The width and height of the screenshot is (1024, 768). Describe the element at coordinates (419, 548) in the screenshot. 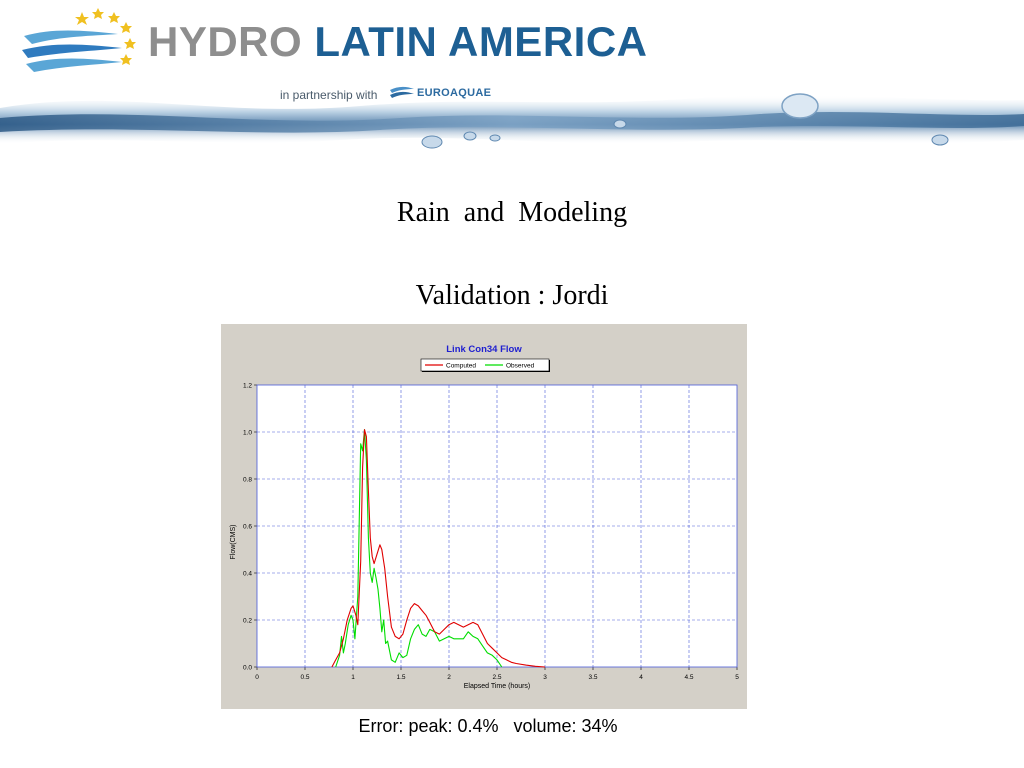

I see `series-line-observed` at that location.